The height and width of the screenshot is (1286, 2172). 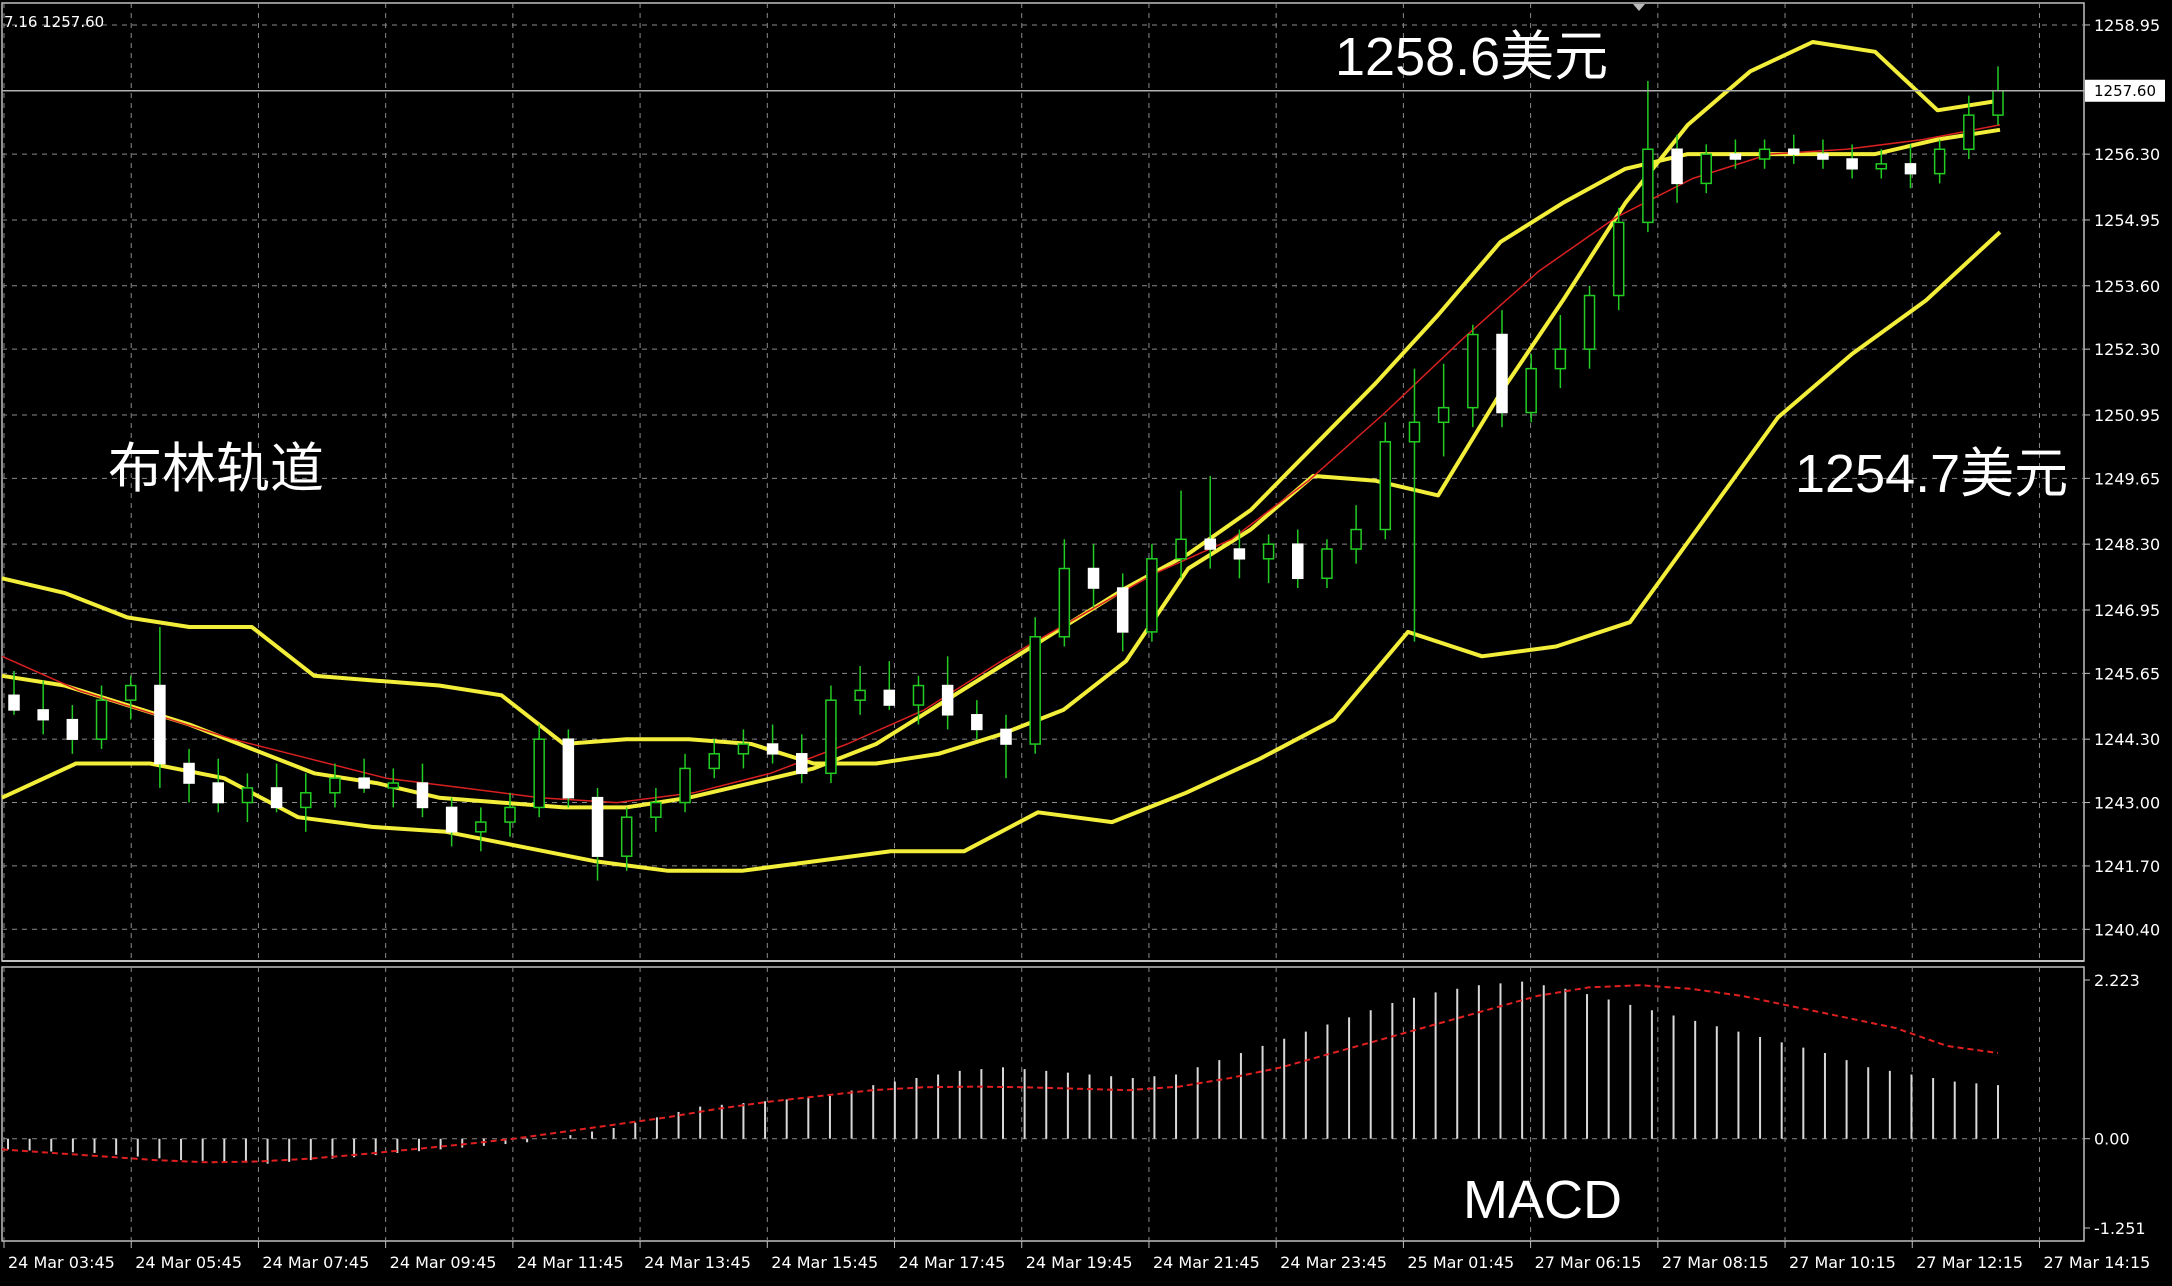 What do you see at coordinates (570, 1262) in the screenshot?
I see `time-tick-label: 24 Mar 11:45` at bounding box center [570, 1262].